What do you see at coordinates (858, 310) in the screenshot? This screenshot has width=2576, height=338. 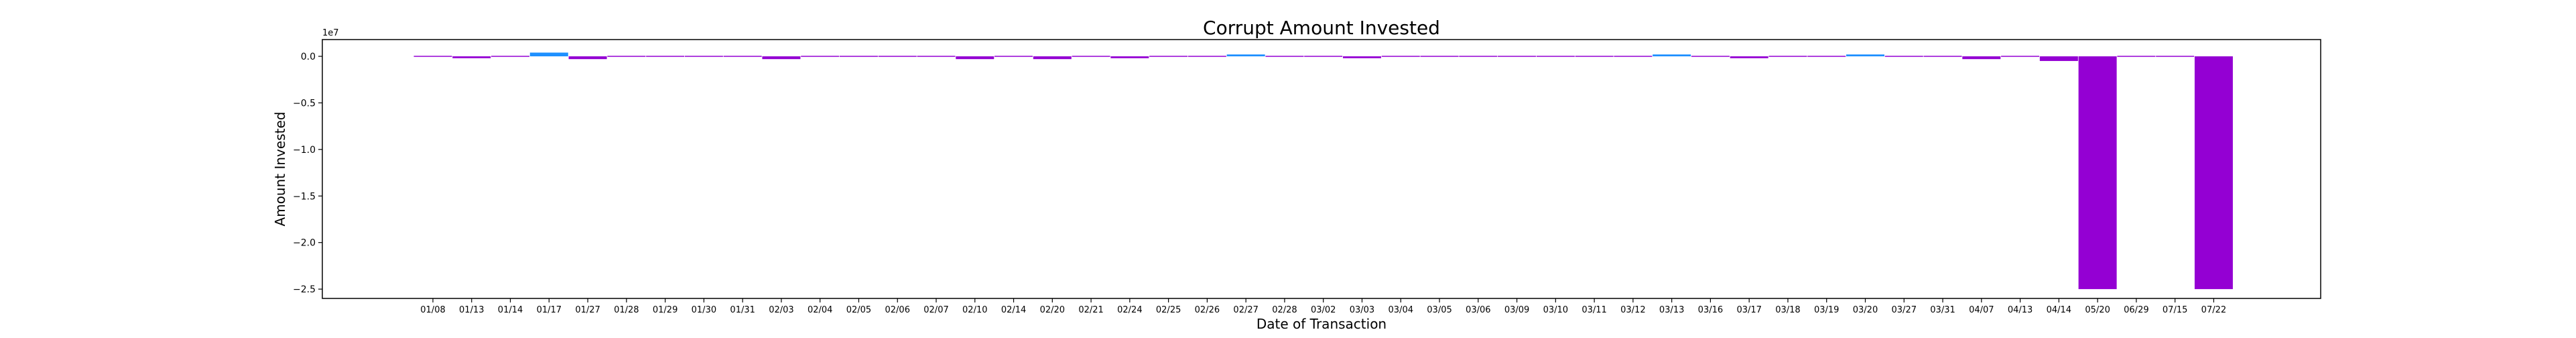 I see `x-tick-label: 02/05` at bounding box center [858, 310].